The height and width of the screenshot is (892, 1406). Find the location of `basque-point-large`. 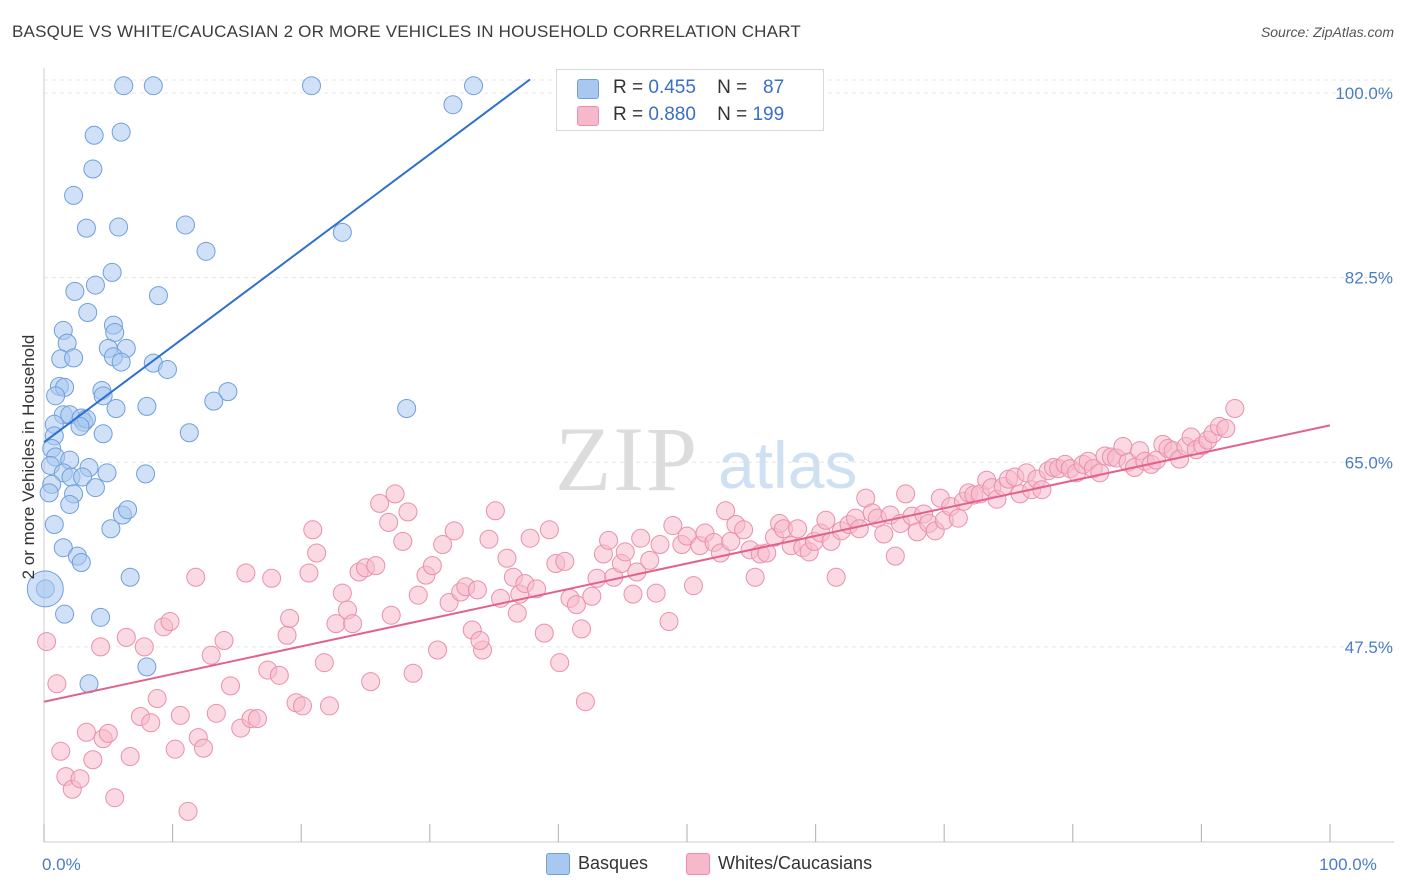

basque-point-large is located at coordinates (45, 589).